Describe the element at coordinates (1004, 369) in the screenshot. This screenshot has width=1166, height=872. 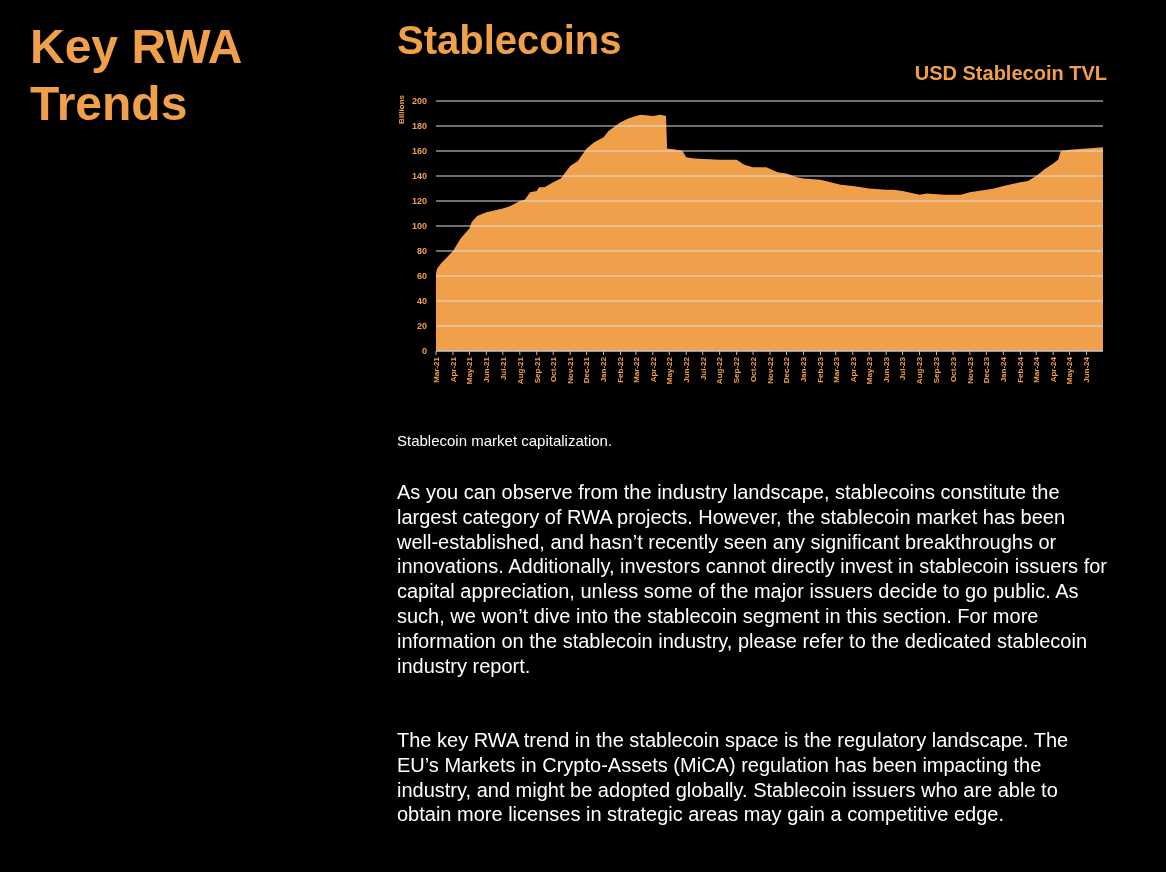
I see `x-tick-label: Jan-24` at that location.